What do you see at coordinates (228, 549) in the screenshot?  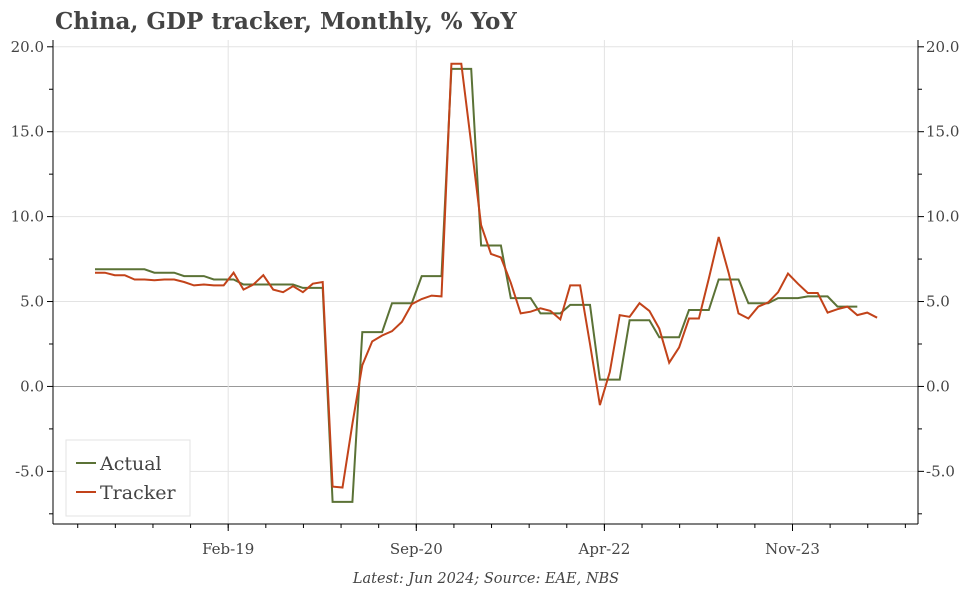 I see `x-tick-label: Feb-19` at bounding box center [228, 549].